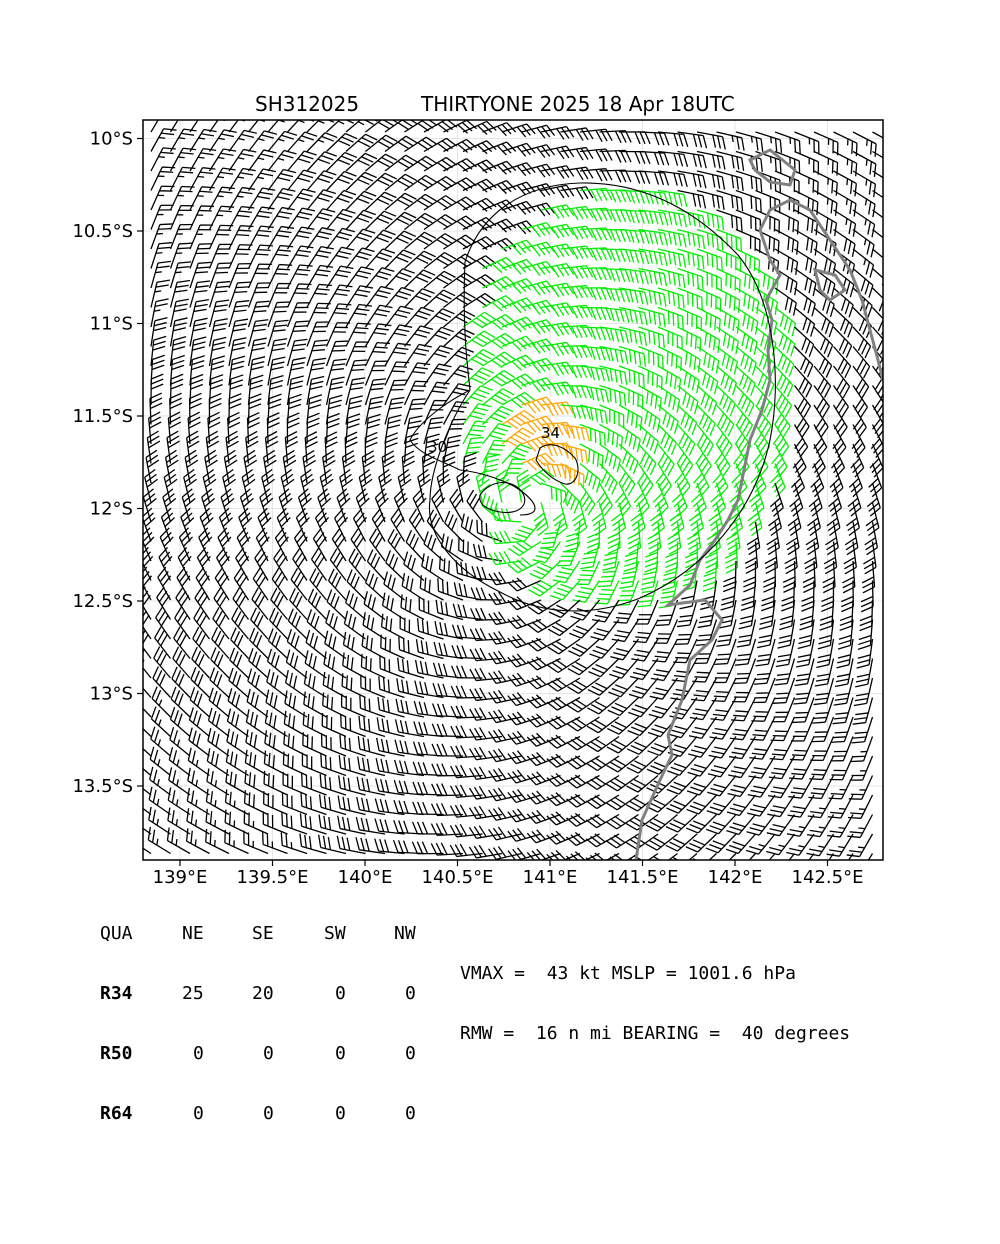  What do you see at coordinates (193, 994) in the screenshot?
I see `table-cell: 25` at bounding box center [193, 994].